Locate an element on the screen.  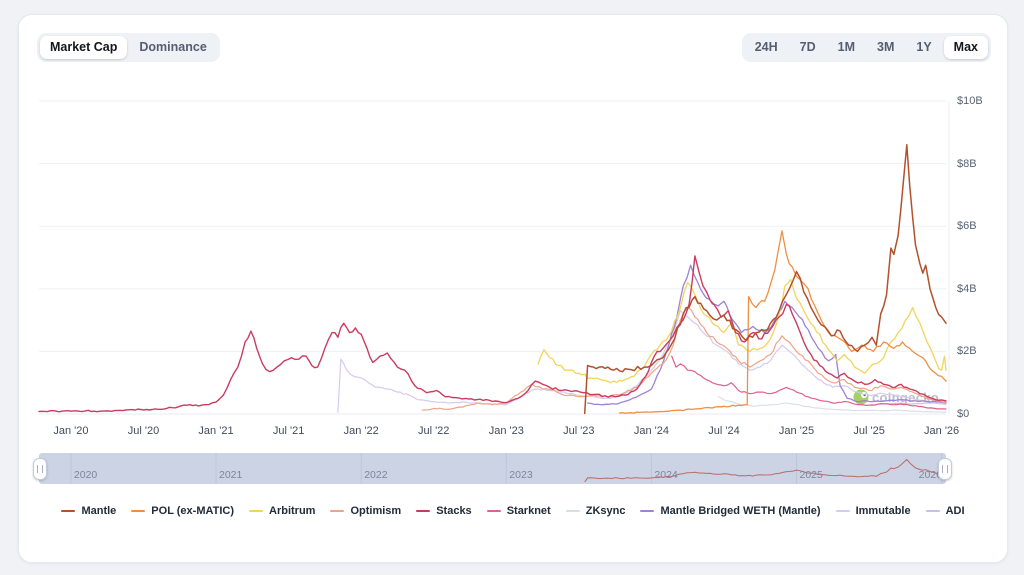
legend-item-starknet: Starknet is located at coordinates (518, 511).